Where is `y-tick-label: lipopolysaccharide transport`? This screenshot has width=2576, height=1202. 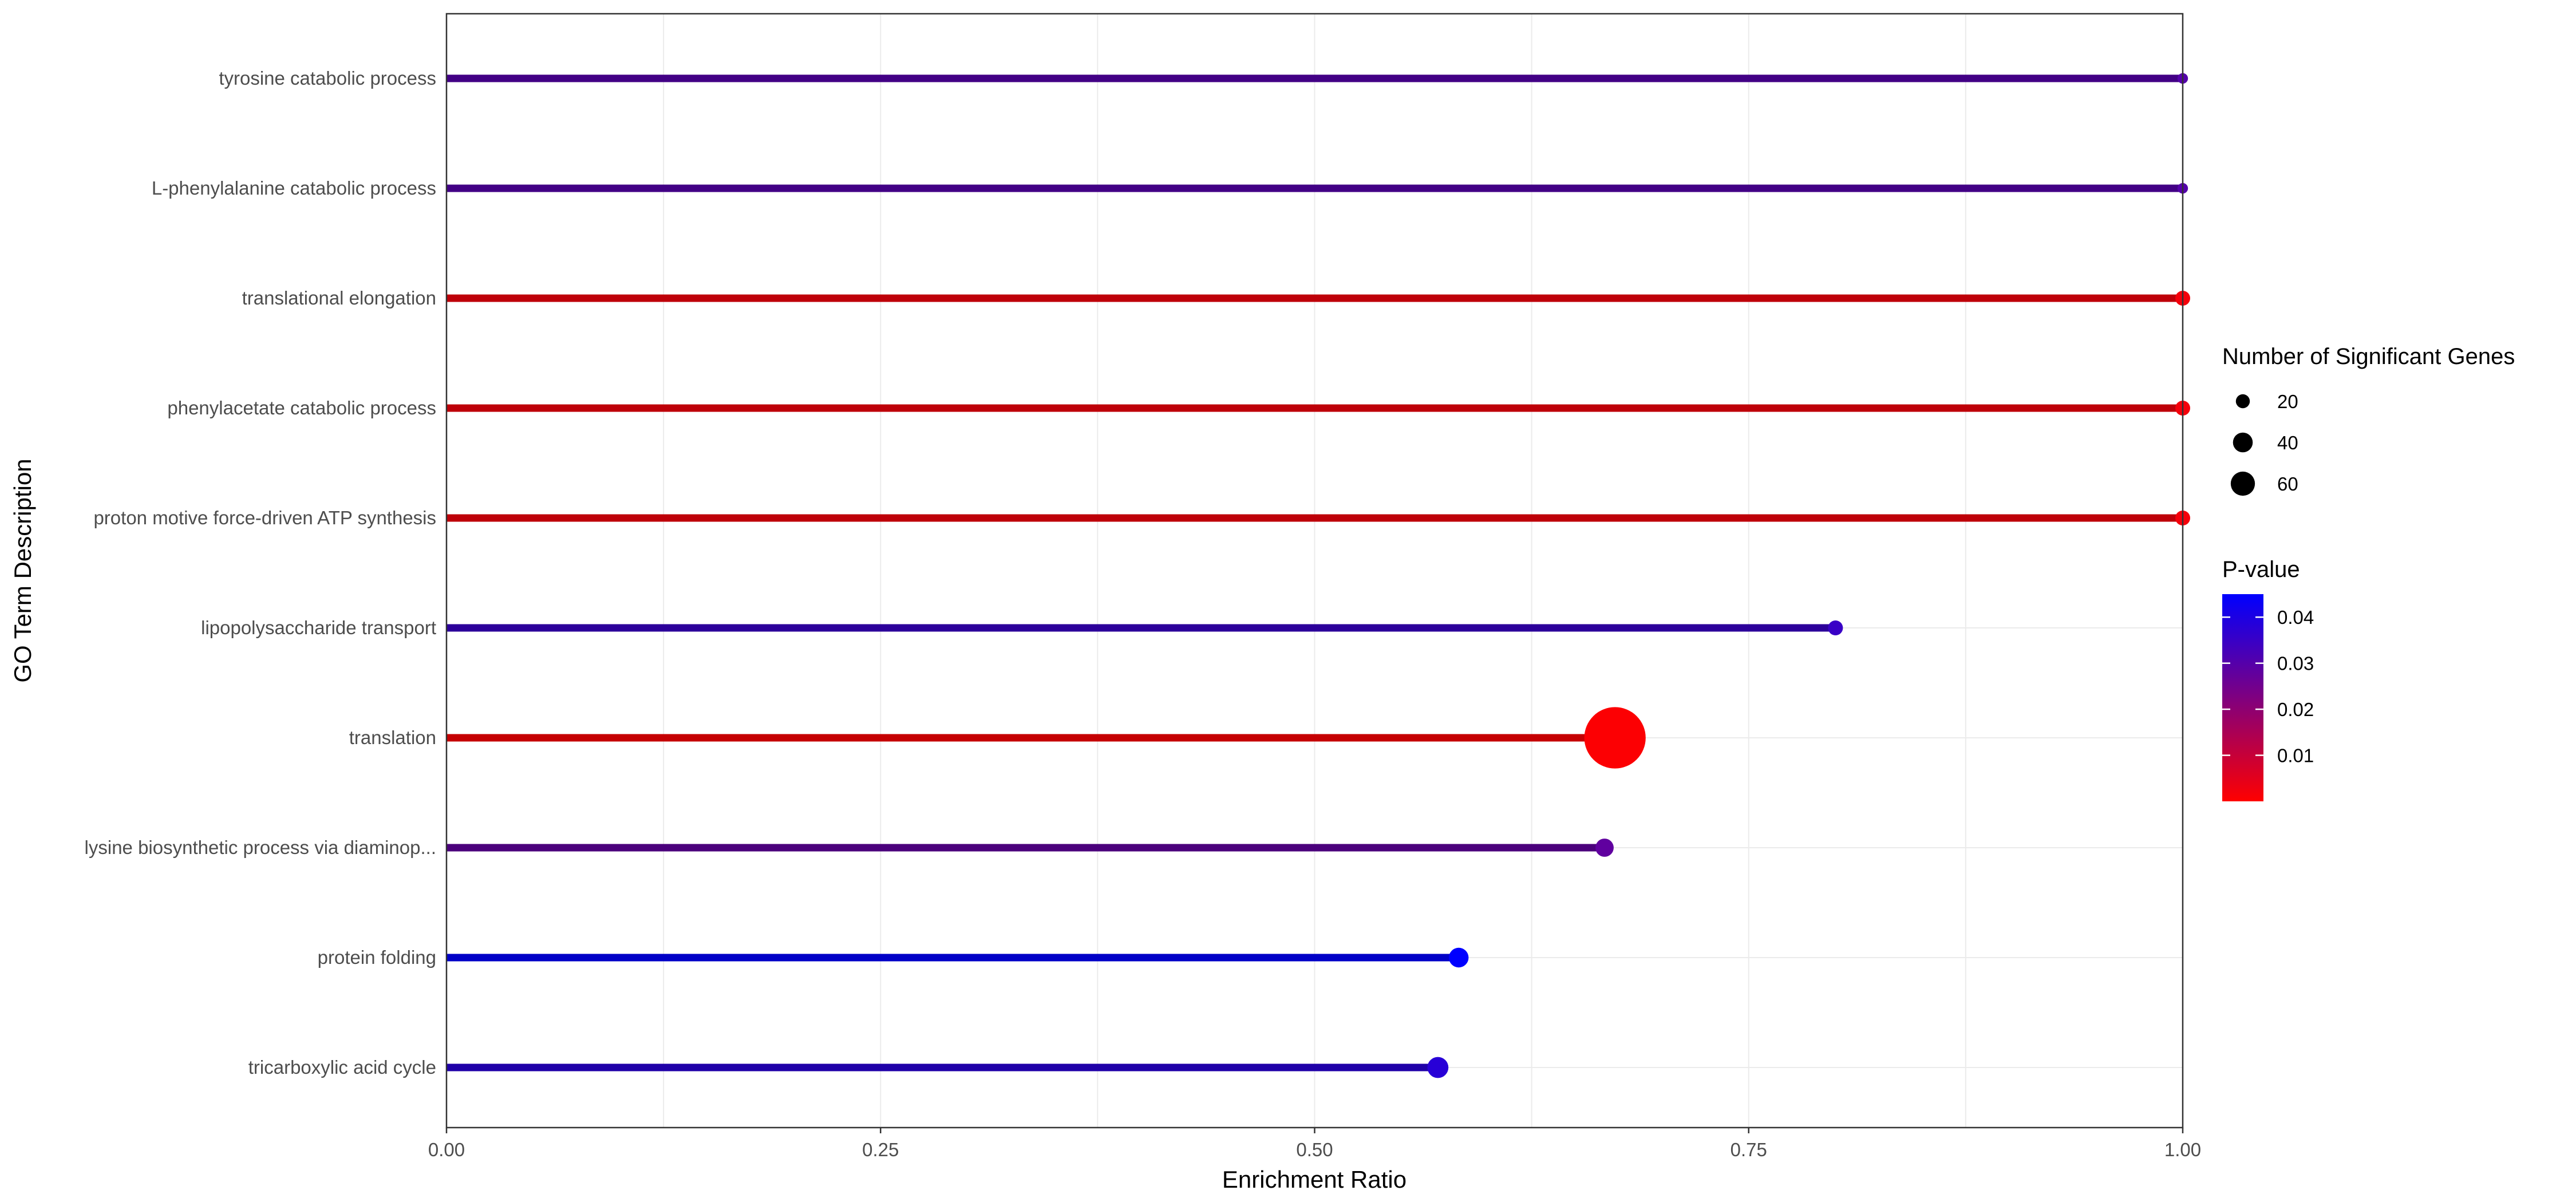 y-tick-label: lipopolysaccharide transport is located at coordinates (318, 627).